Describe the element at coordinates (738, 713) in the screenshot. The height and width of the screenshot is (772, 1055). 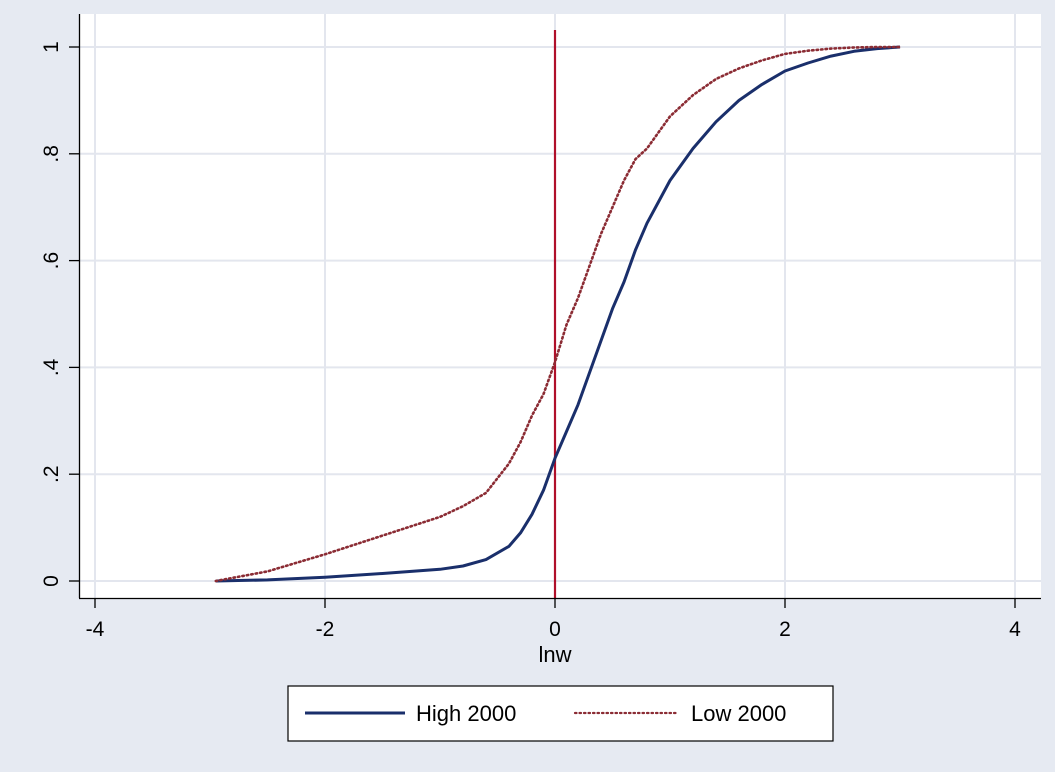
I see `legend-label-low-2000: Low 2000` at that location.